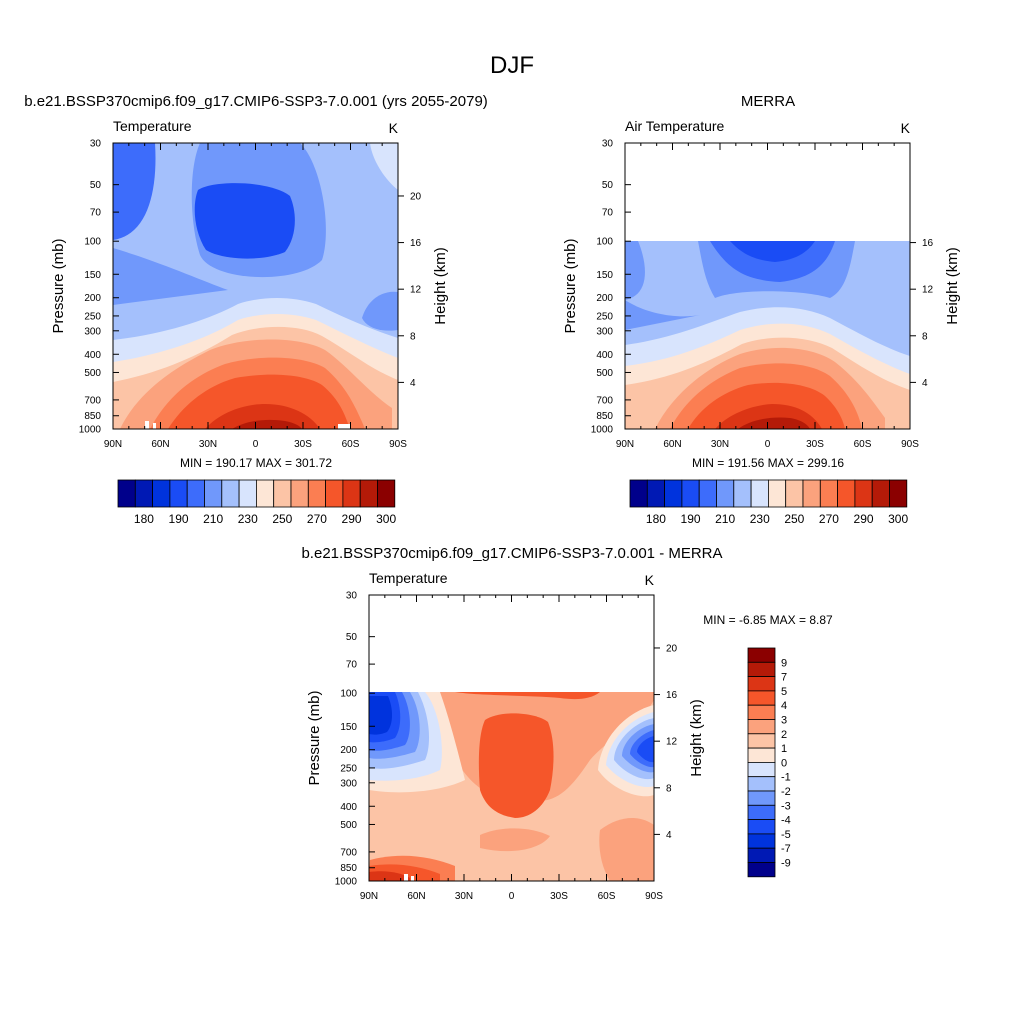 This screenshot has height=1024, width=1024. I want to click on x-tick-label: 90S, so click(398, 444).